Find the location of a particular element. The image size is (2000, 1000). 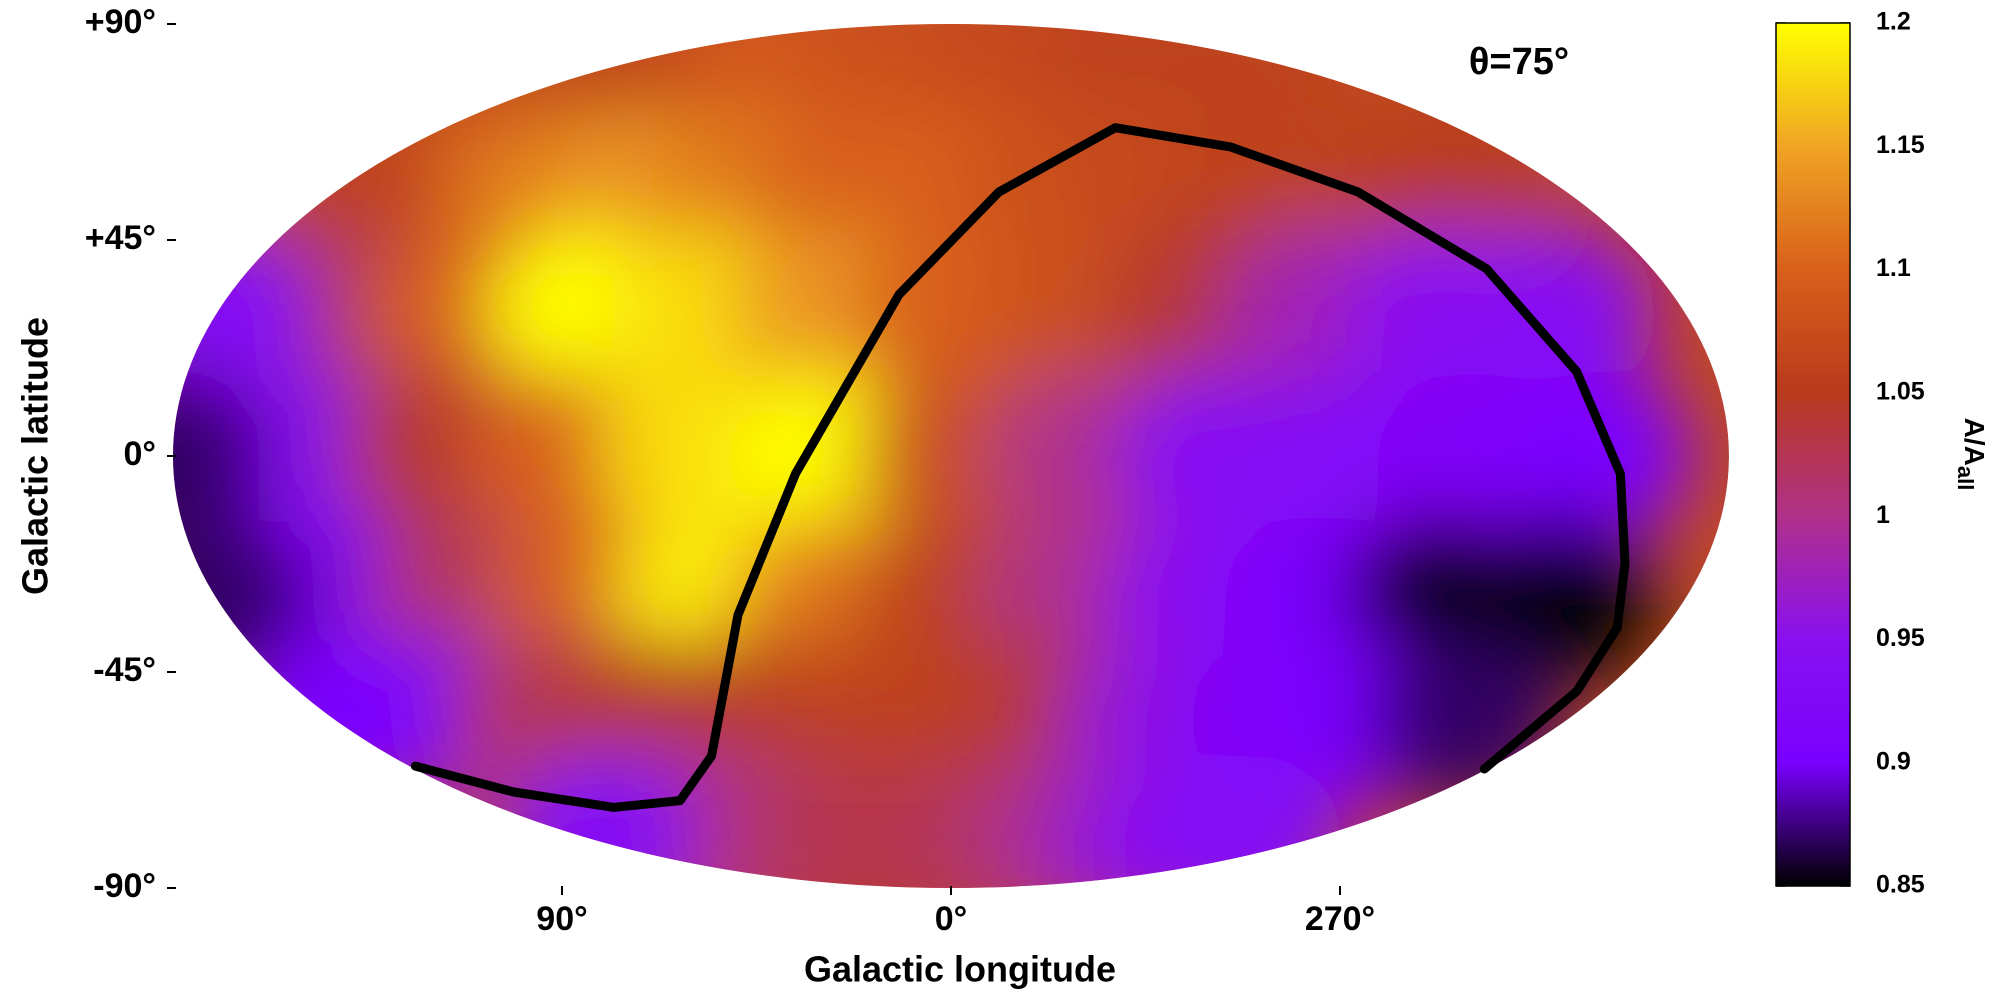

colorbar-label-main: A/A is located at coordinates (1974, 442).